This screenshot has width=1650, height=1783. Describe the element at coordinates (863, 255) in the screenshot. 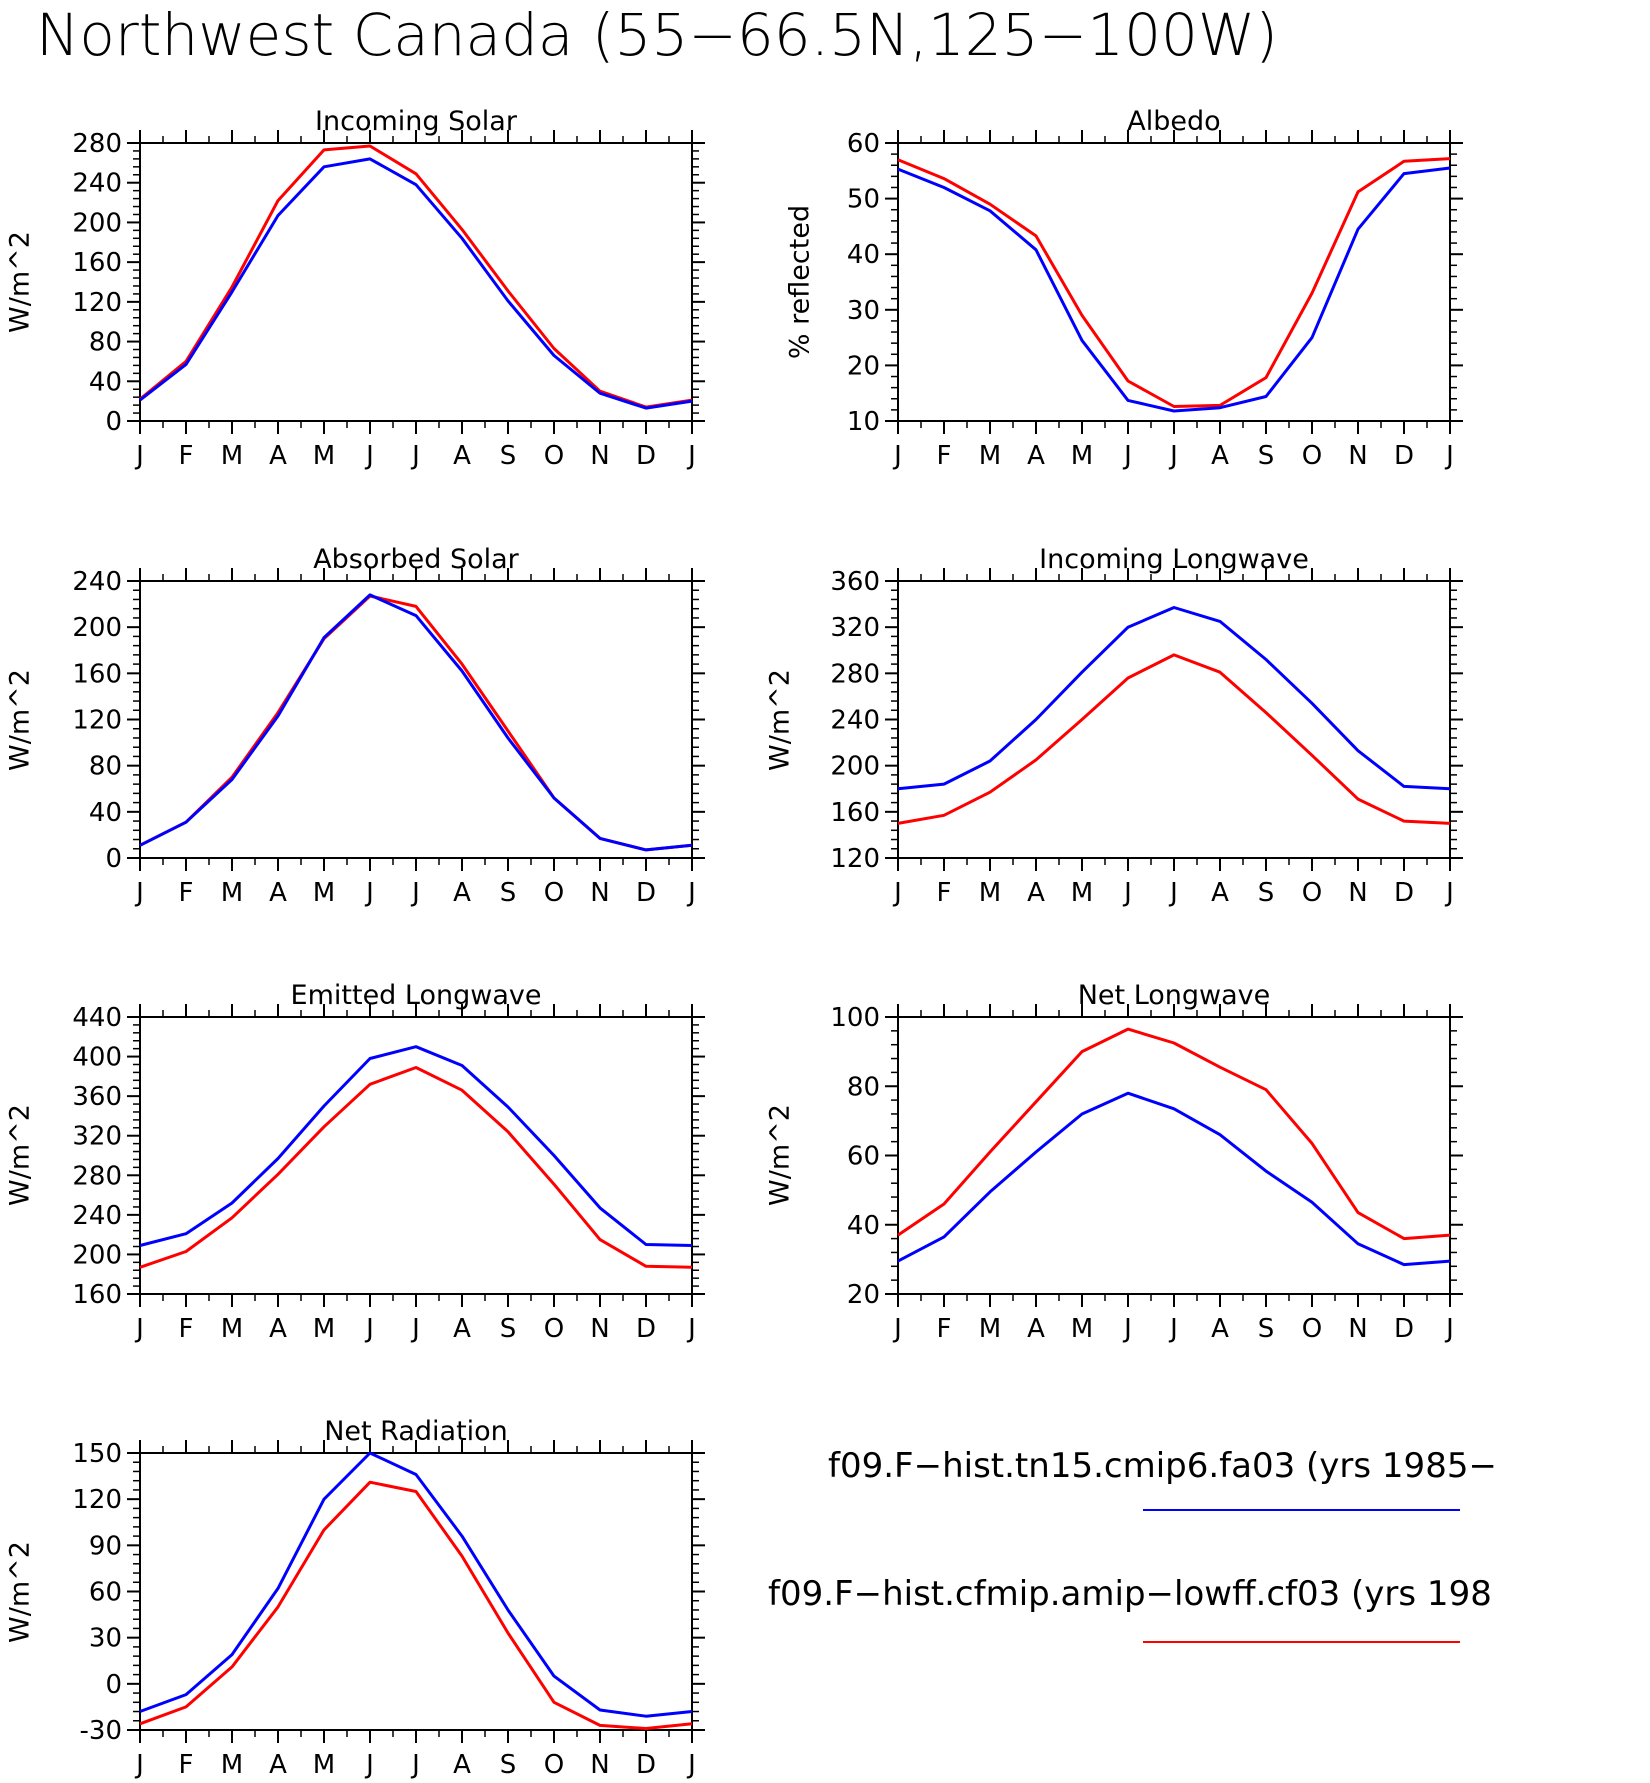

I see `y-tick-label: 40` at that location.